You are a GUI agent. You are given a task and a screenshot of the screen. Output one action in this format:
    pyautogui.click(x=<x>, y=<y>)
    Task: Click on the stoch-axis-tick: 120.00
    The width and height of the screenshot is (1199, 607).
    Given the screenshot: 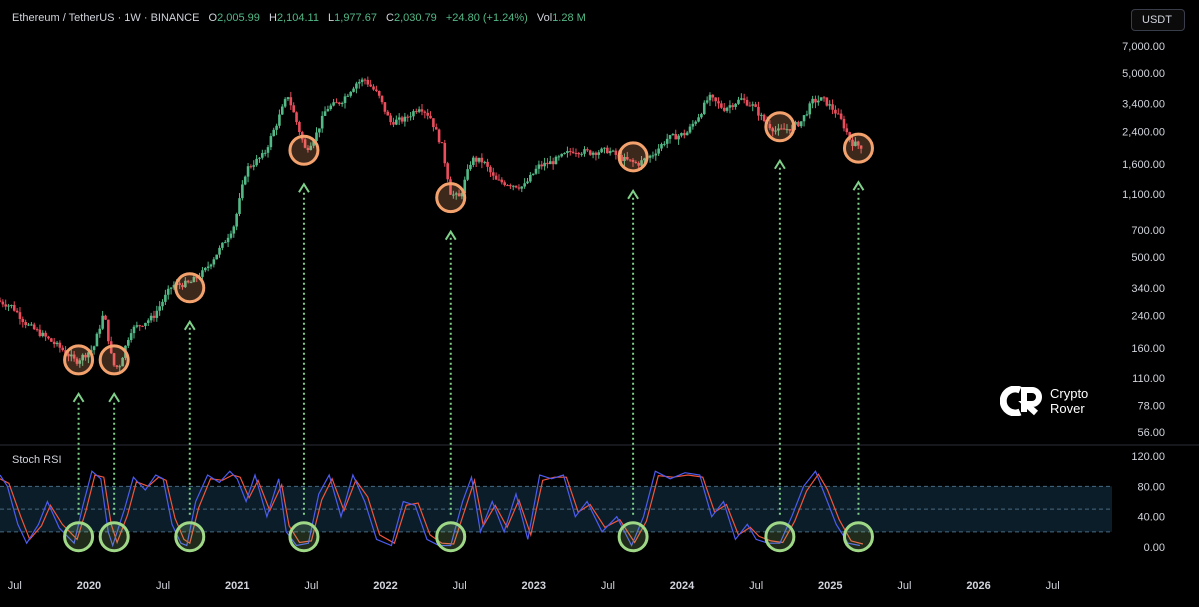 What is the action you would take?
    pyautogui.click(x=1148, y=457)
    